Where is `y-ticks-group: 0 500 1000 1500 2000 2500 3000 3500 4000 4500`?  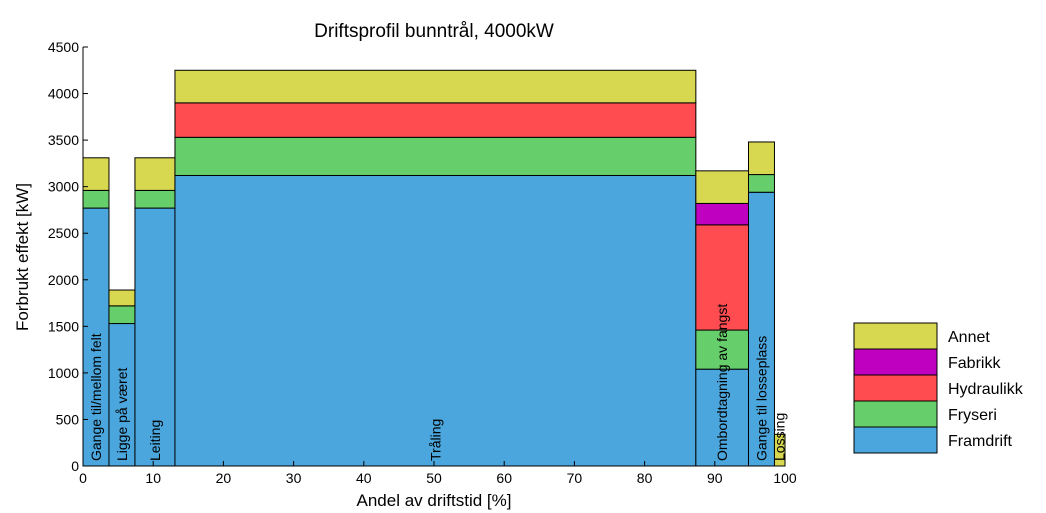 y-ticks-group: 0 500 1000 1500 2000 2500 3000 3500 4000 4500 is located at coordinates (68, 256).